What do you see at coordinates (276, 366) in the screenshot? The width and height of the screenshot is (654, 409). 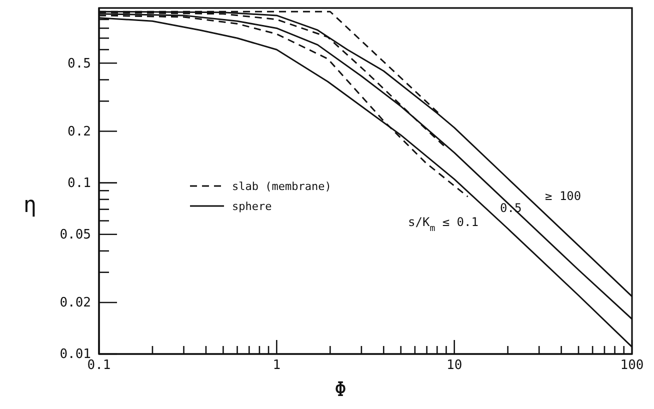 I see `x-tick-label: 1` at bounding box center [276, 366].